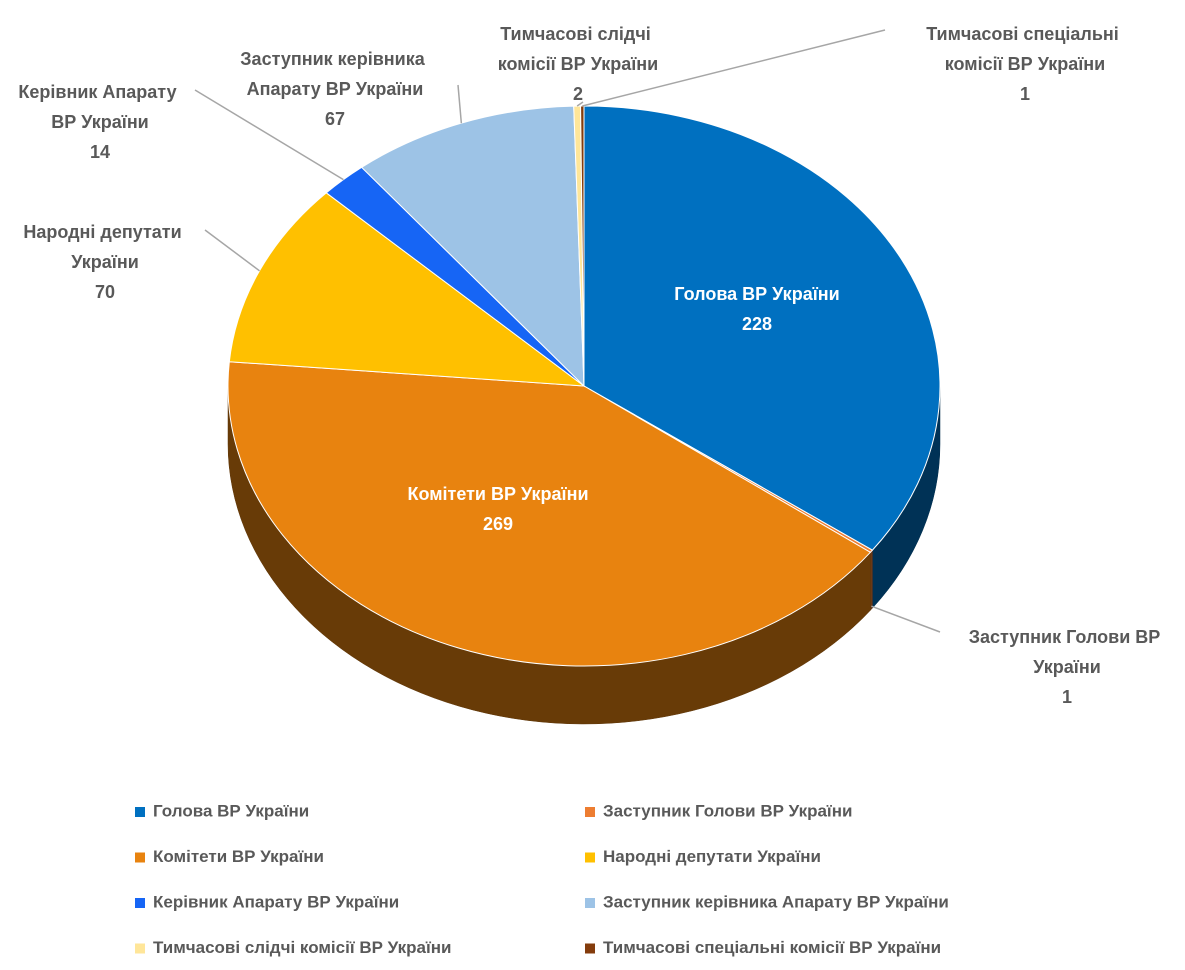 This screenshot has height=970, width=1185. I want to click on data-label-value: 14, so click(100, 152).